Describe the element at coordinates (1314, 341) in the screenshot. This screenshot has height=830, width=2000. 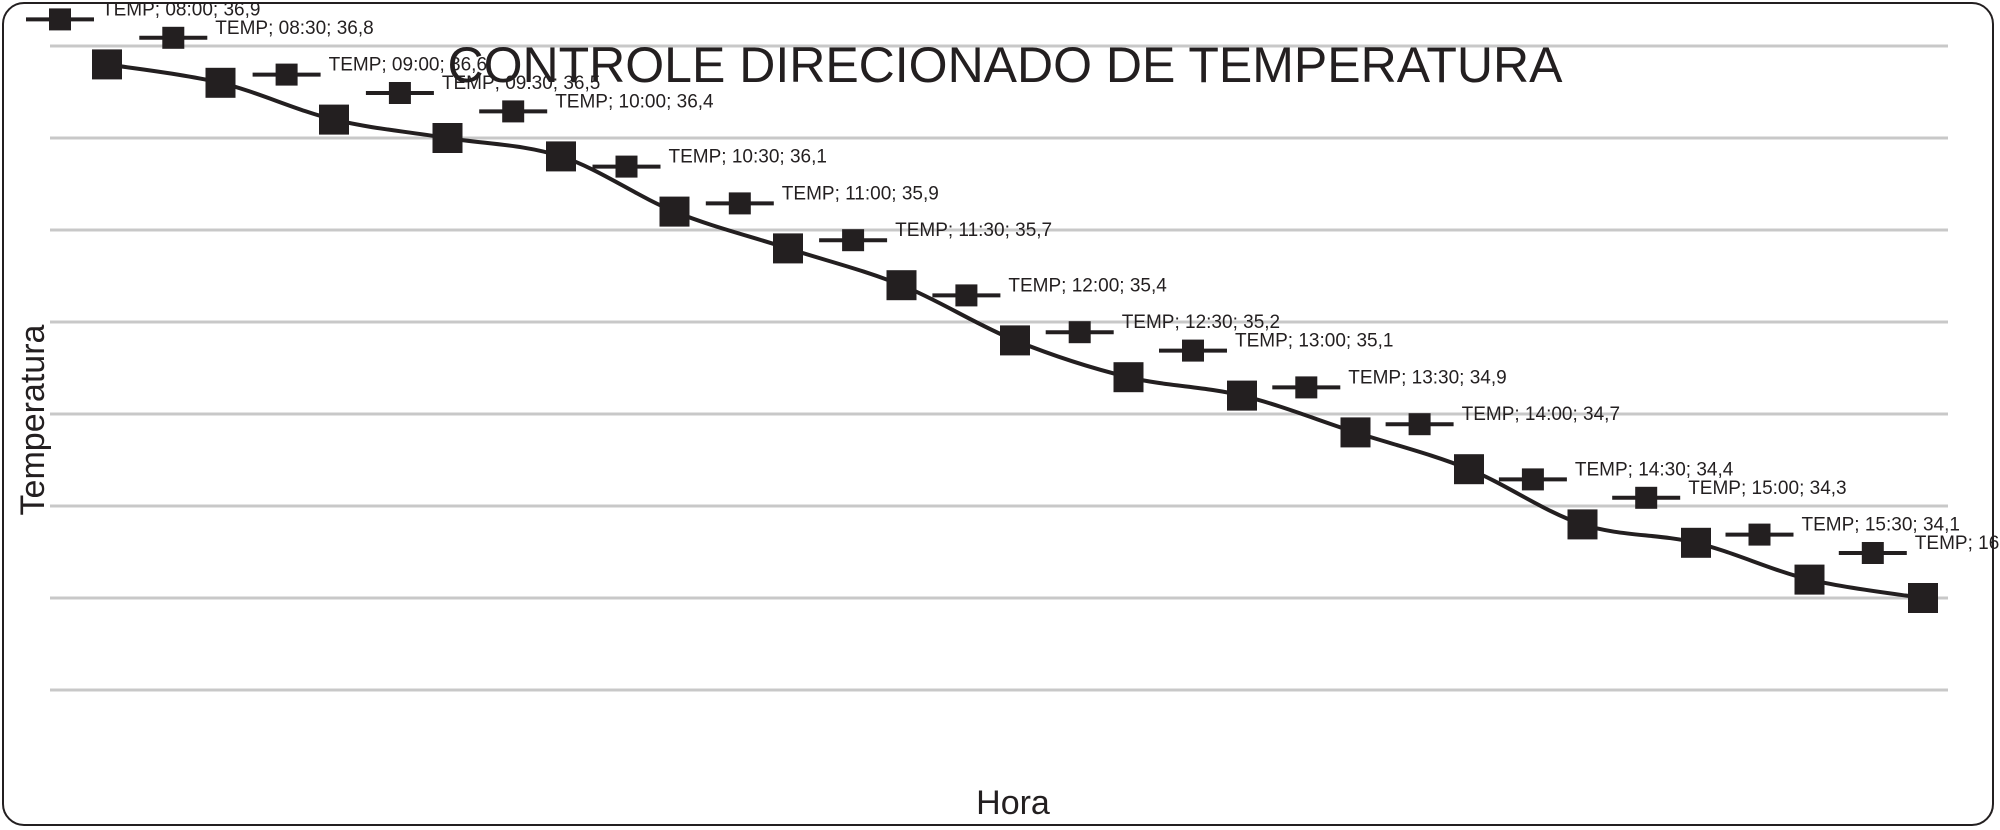
I see `data-label: TEMP; 13:00; 35,1` at that location.